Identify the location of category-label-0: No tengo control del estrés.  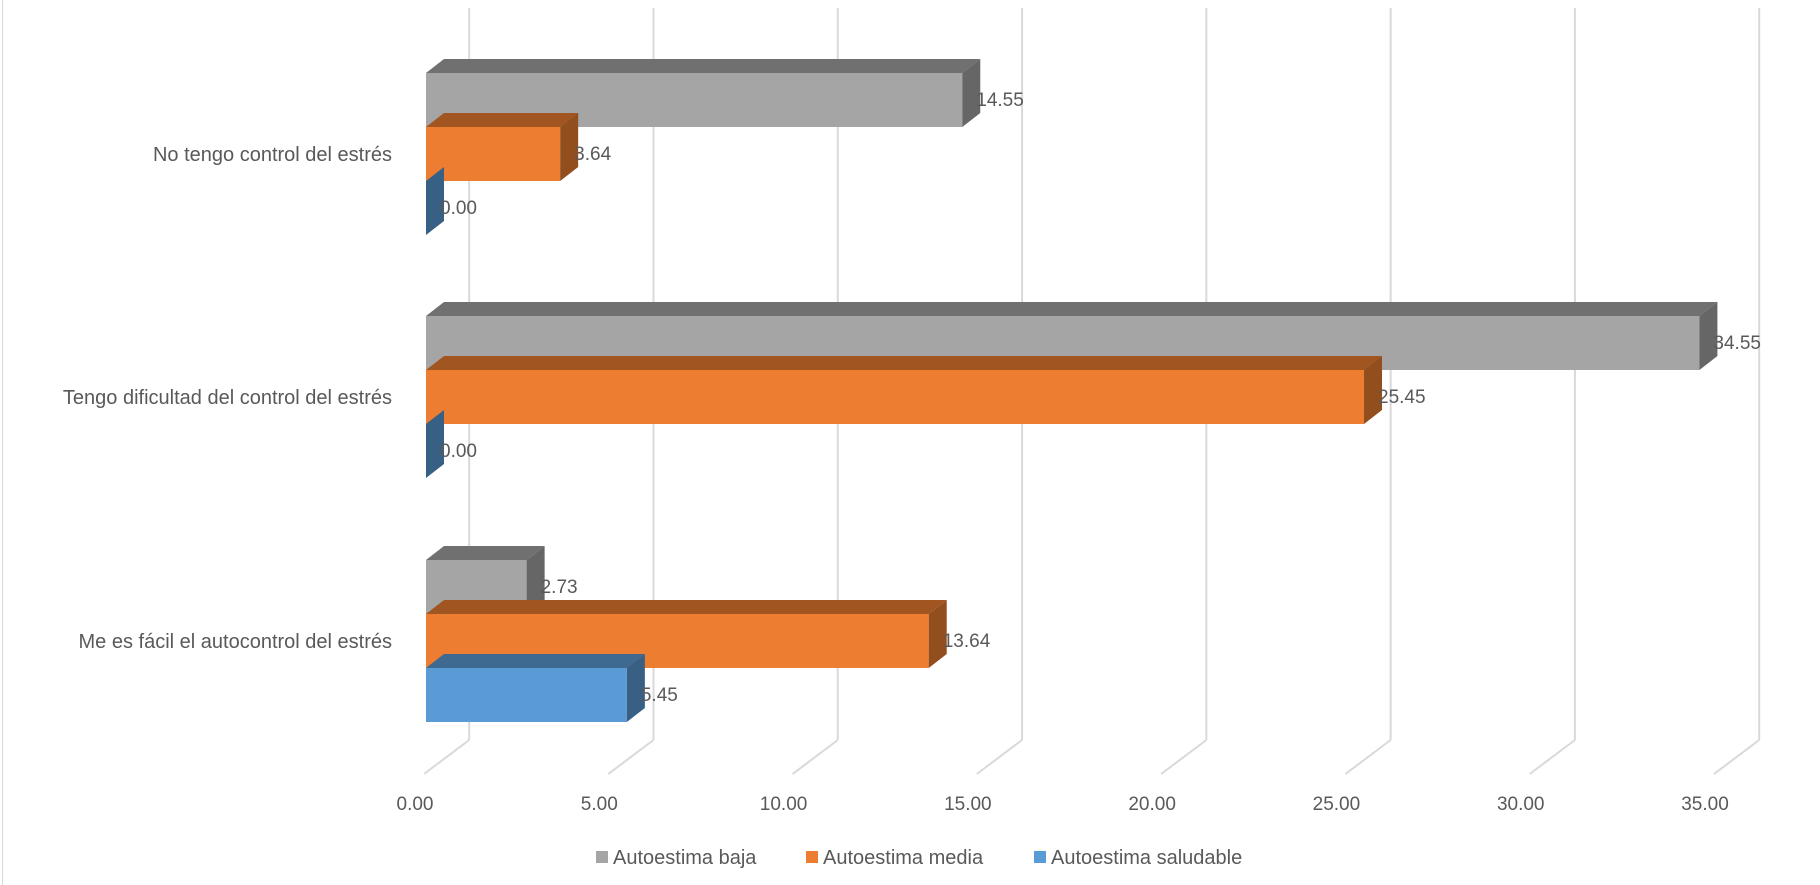
(272, 155).